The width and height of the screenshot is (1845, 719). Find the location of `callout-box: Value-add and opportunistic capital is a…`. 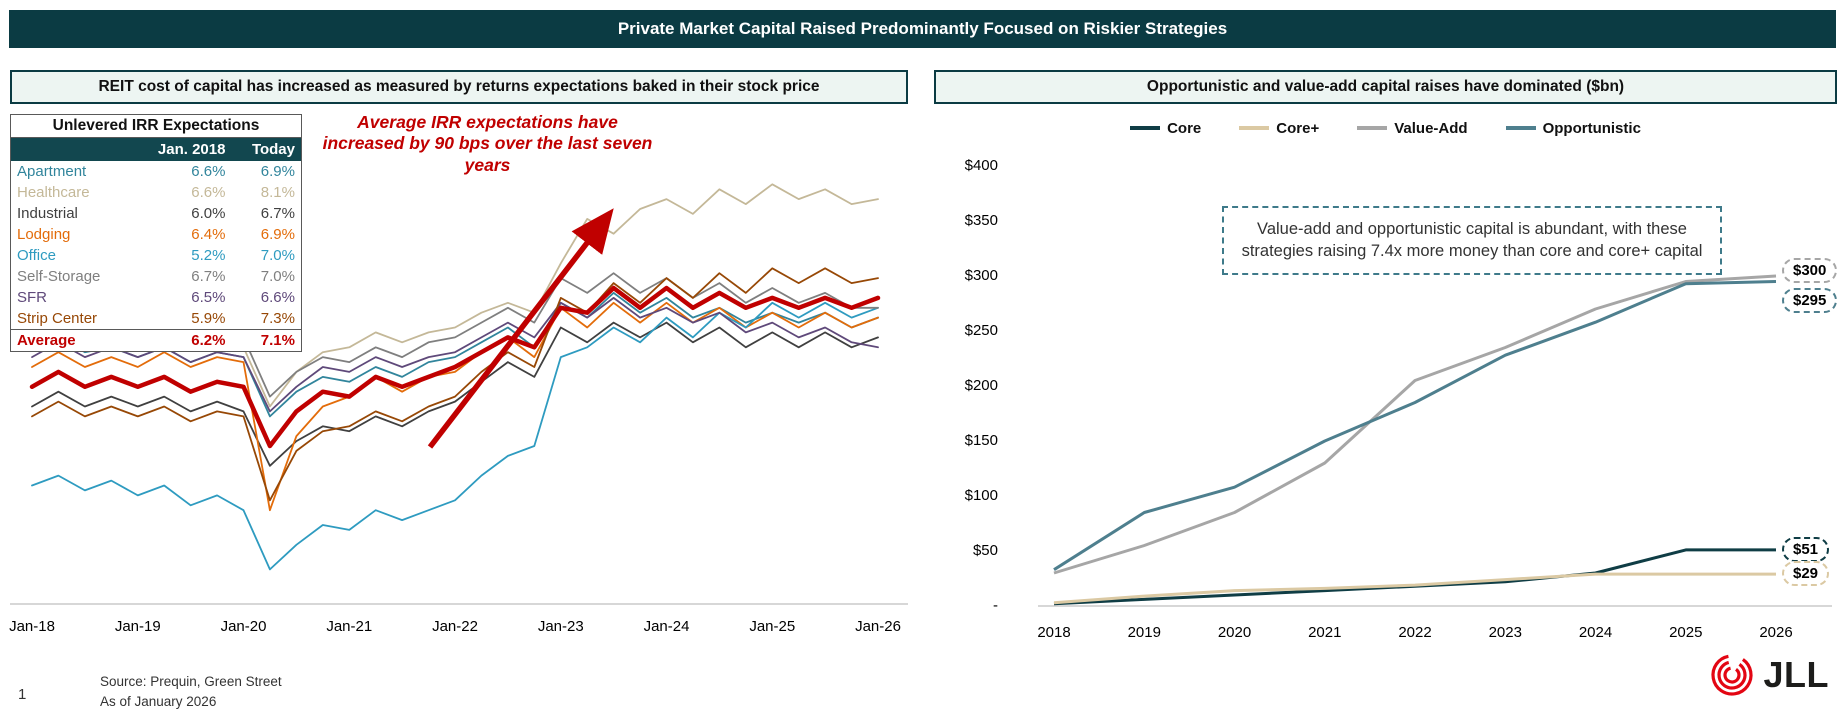

callout-box: Value-add and opportunistic capital is a… is located at coordinates (1472, 240).